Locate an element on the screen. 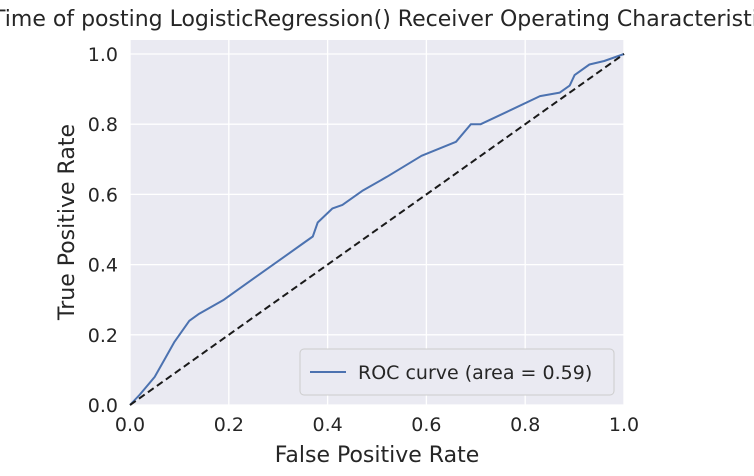  x-tick-label: 0.0 is located at coordinates (130, 425).